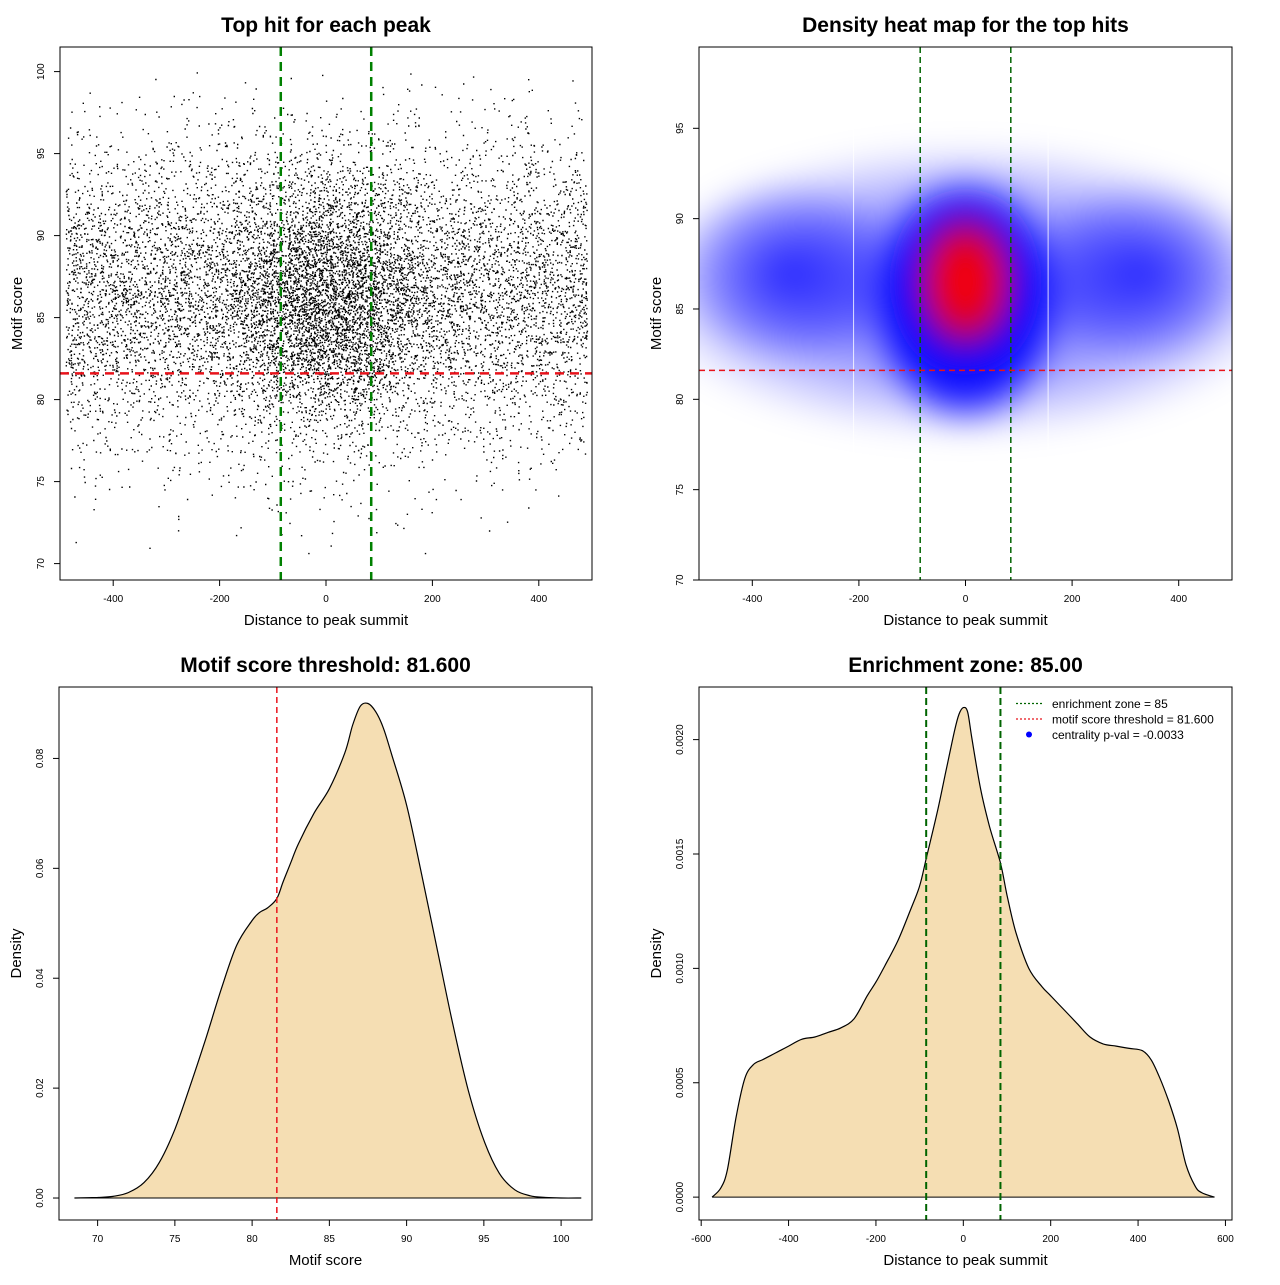 Image resolution: width=1280 pixels, height=1285 pixels. I want to click on y-tick-label: 0.06, so click(40, 868).